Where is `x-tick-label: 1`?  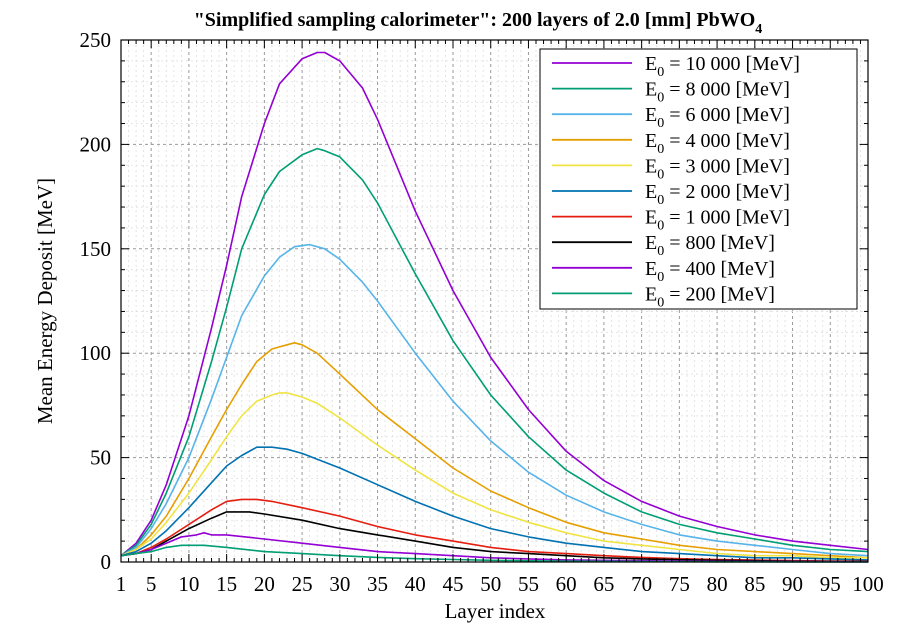
x-tick-label: 1 is located at coordinates (121, 584).